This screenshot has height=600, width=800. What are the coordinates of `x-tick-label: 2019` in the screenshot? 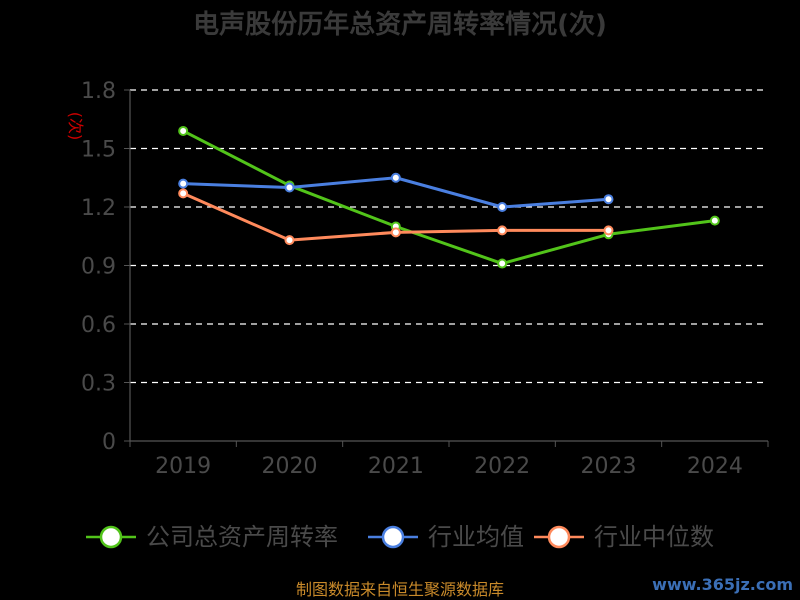 It's located at (183, 466).